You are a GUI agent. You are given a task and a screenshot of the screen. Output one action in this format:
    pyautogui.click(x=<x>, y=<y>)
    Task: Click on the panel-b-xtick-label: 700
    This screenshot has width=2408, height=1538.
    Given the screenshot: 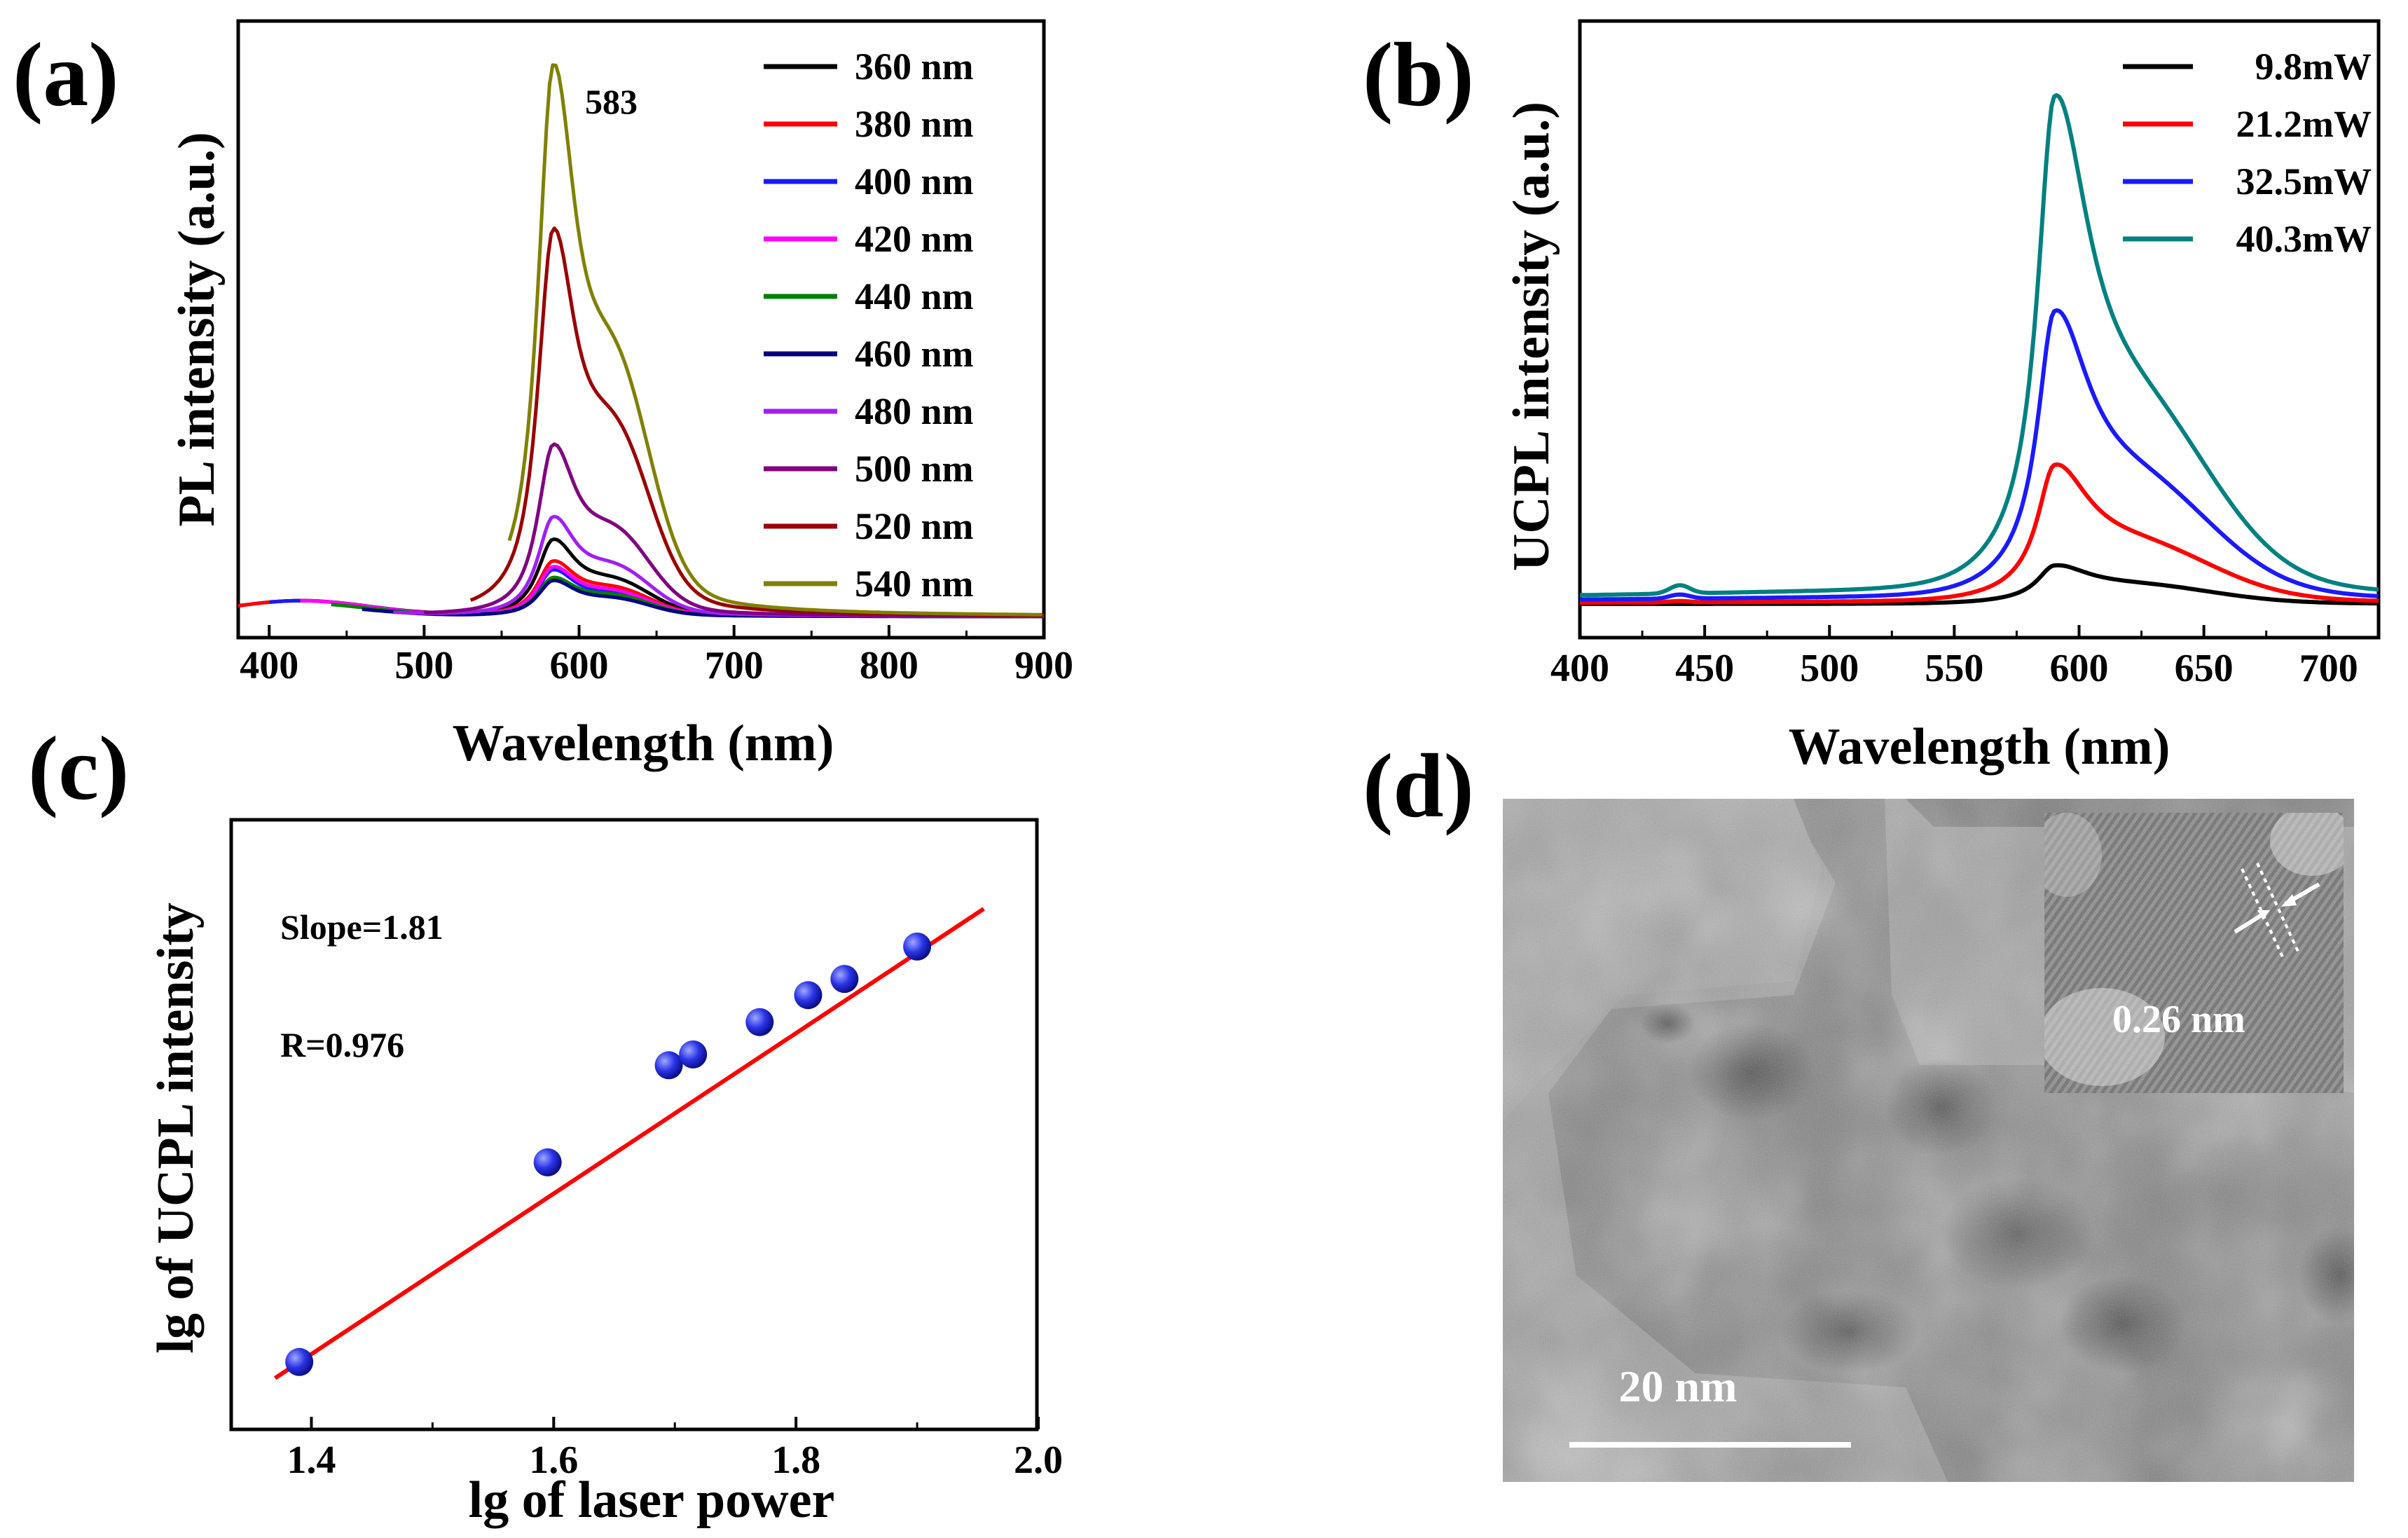 What is the action you would take?
    pyautogui.click(x=2329, y=668)
    